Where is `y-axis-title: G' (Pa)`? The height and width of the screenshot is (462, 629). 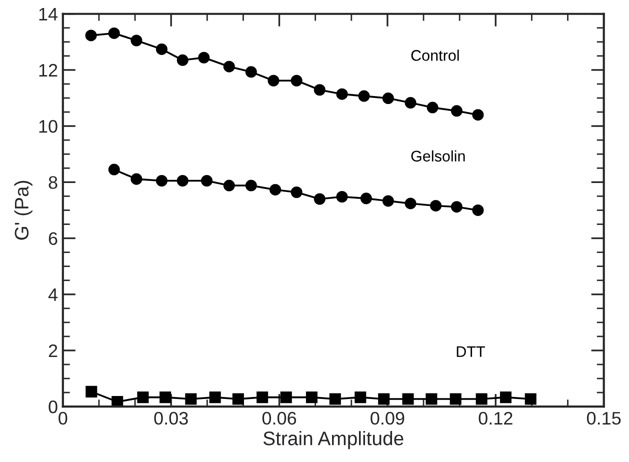 y-axis-title: G' (Pa) is located at coordinates (23, 210).